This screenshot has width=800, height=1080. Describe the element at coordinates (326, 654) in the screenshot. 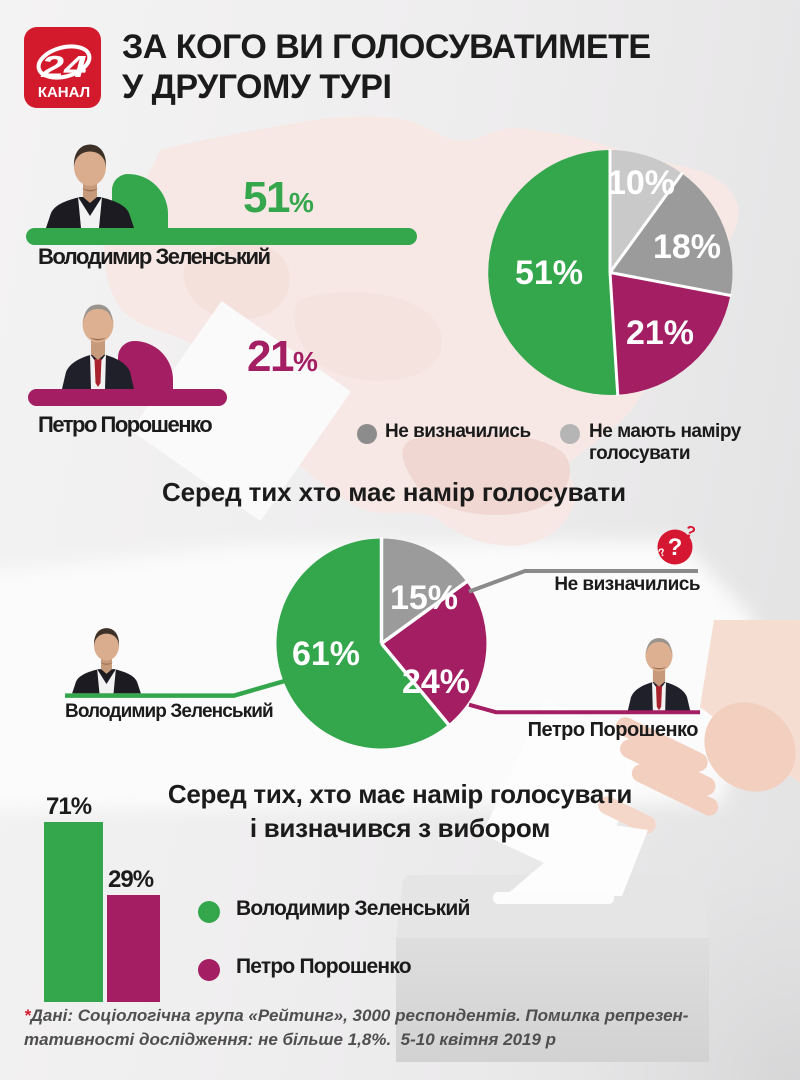

I see `svg-text: 61%` at that location.